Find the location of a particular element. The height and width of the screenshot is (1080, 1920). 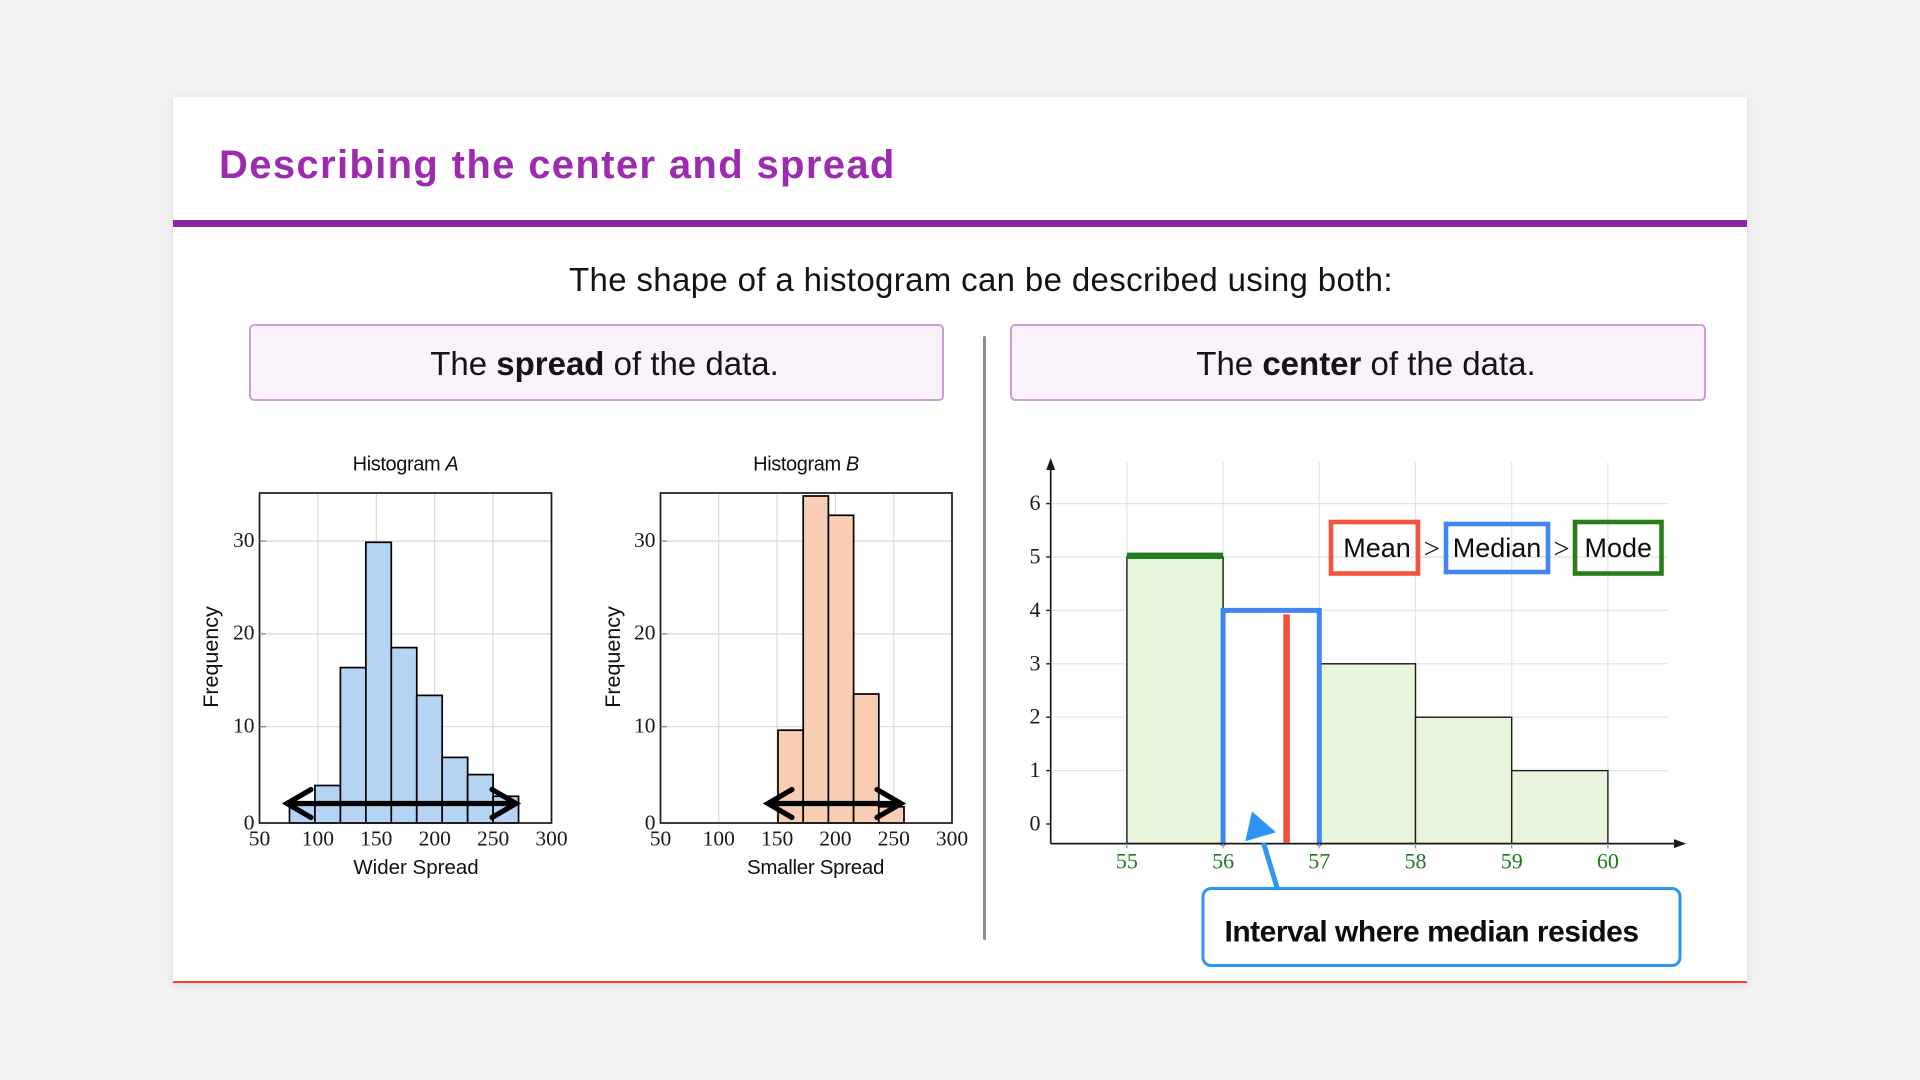

svg-text: Wider Spread is located at coordinates (415, 867).